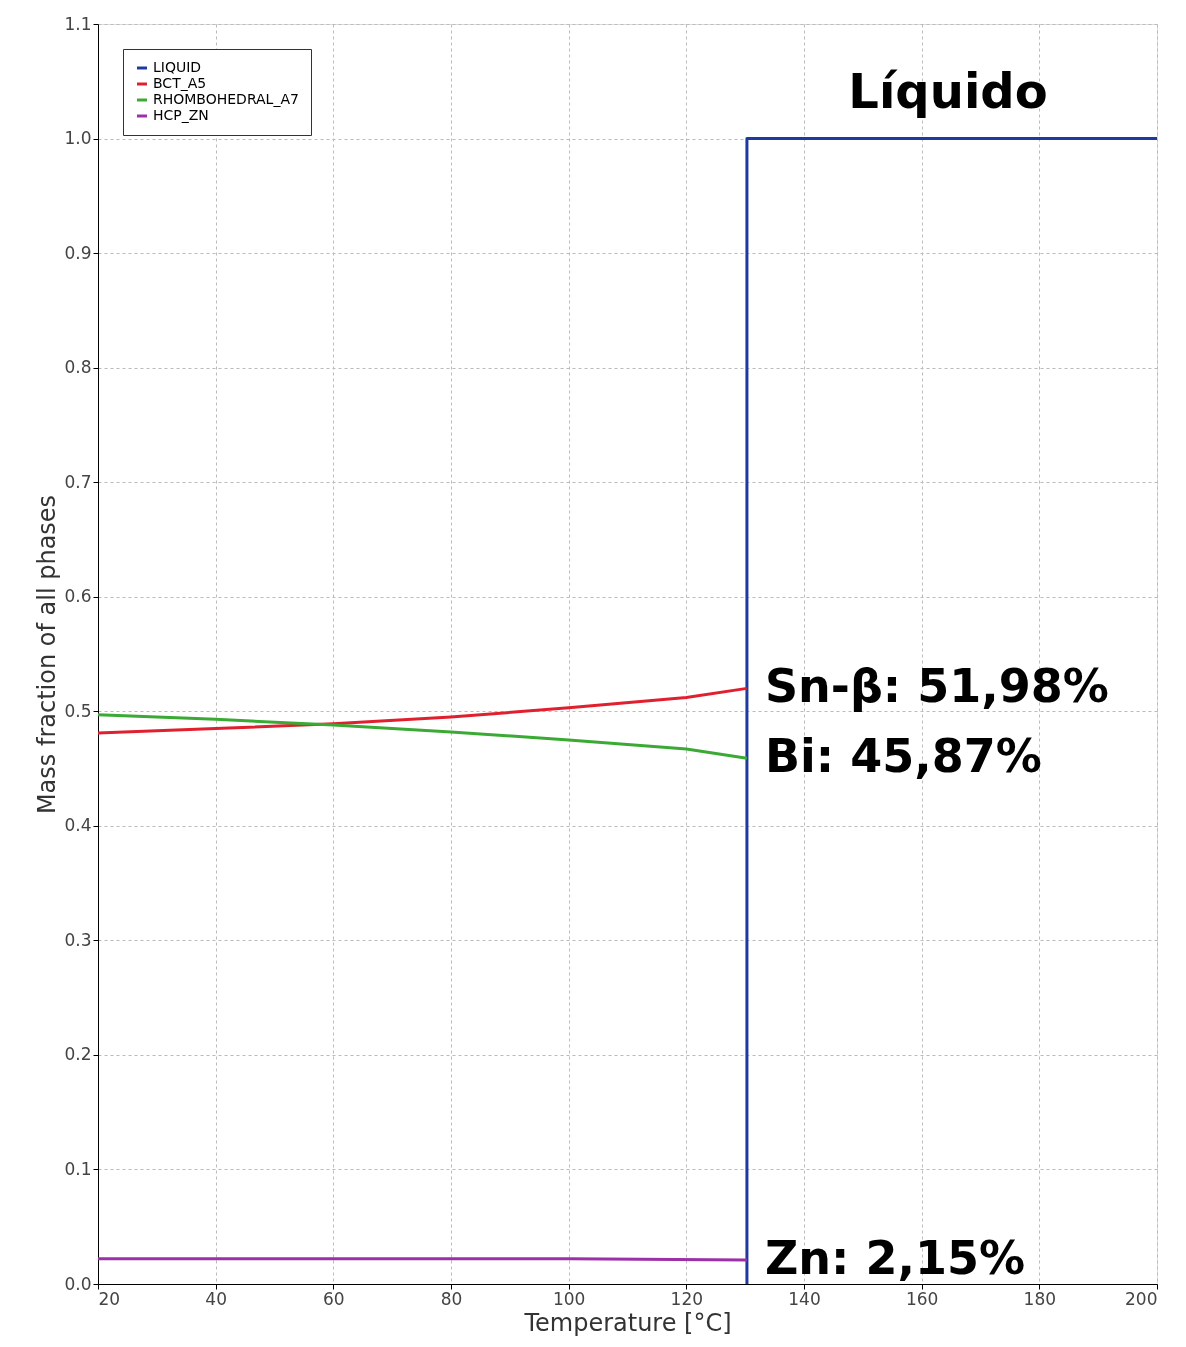  What do you see at coordinates (569, 1298) in the screenshot?
I see `x-tick-label: 100` at bounding box center [569, 1298].